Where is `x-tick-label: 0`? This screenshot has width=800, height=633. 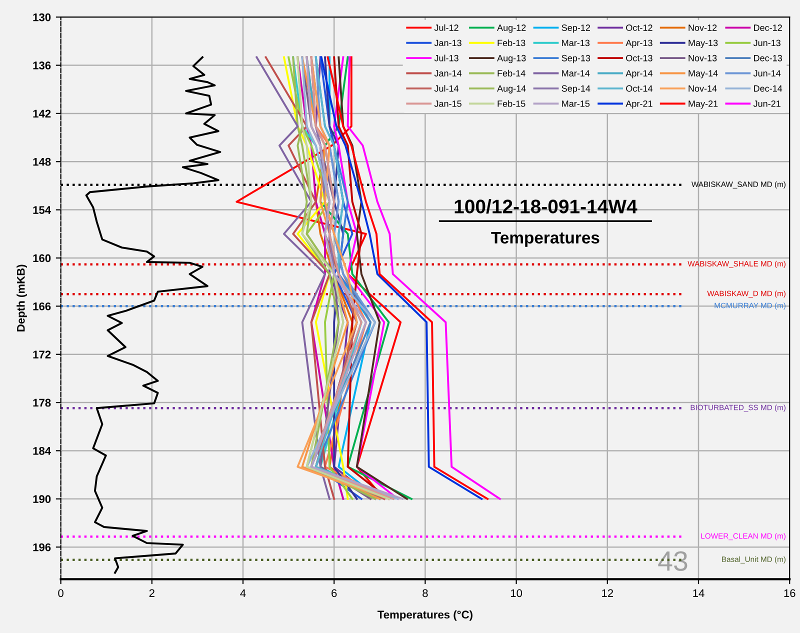
x-tick-label: 0 is located at coordinates (61, 593).